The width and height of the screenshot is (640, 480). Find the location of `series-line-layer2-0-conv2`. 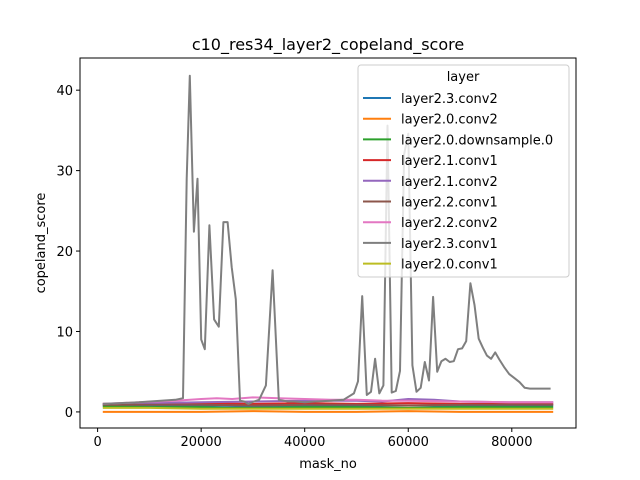

series-line-layer2-0-conv2 is located at coordinates (328, 411).